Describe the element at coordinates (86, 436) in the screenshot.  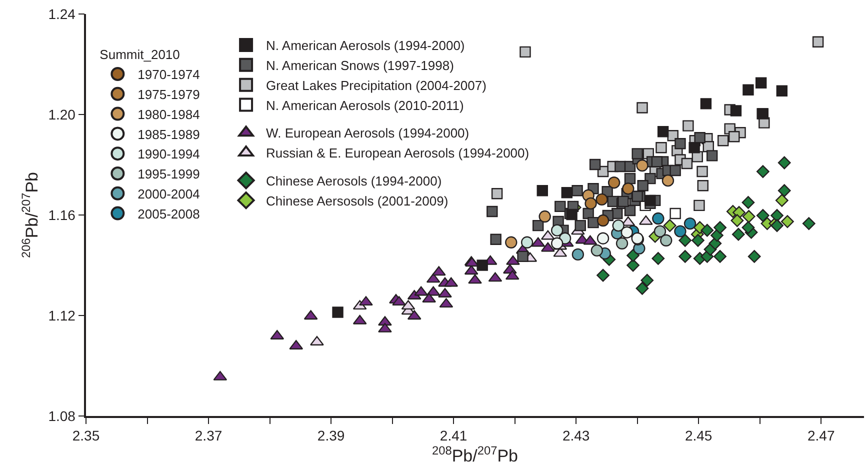
I see `x-tick-label: 2.35` at that location.